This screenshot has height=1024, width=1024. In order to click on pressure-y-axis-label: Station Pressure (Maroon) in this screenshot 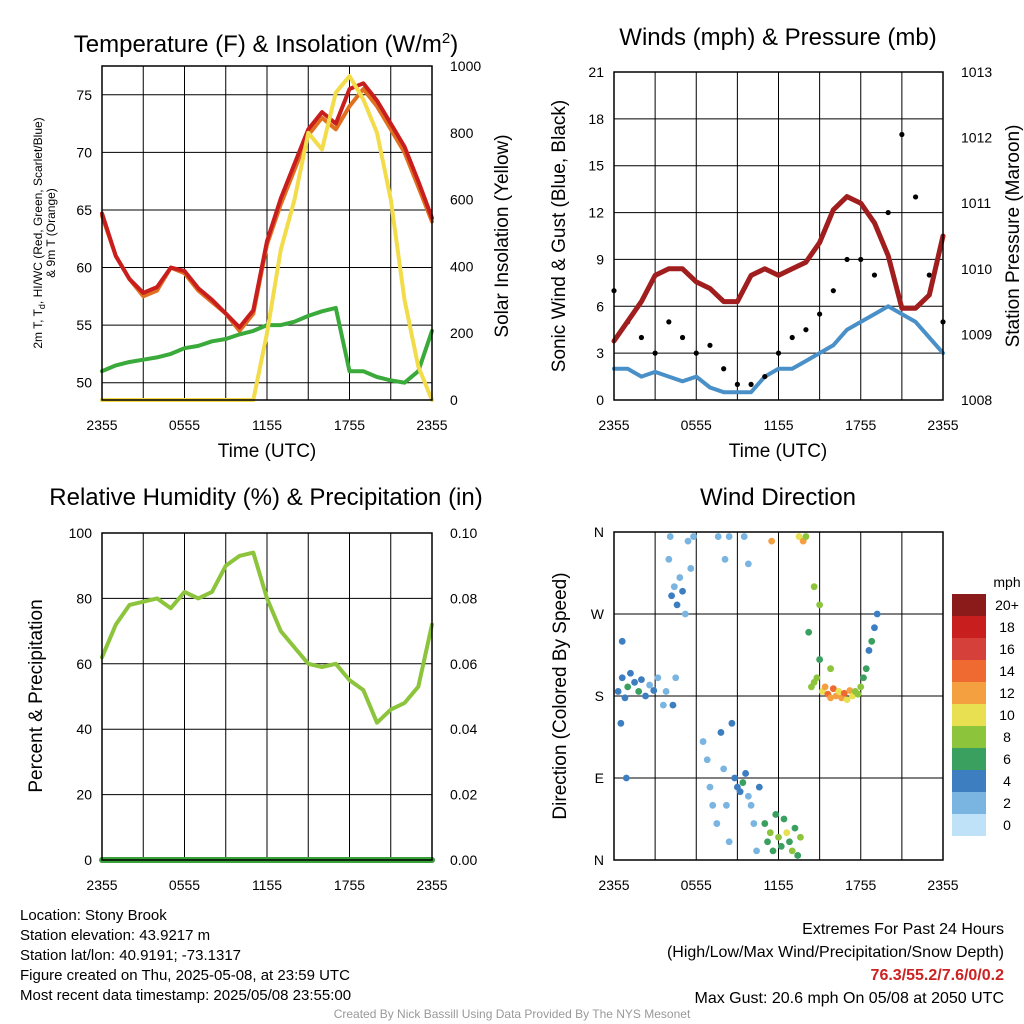, I will do `click(1013, 236)`.